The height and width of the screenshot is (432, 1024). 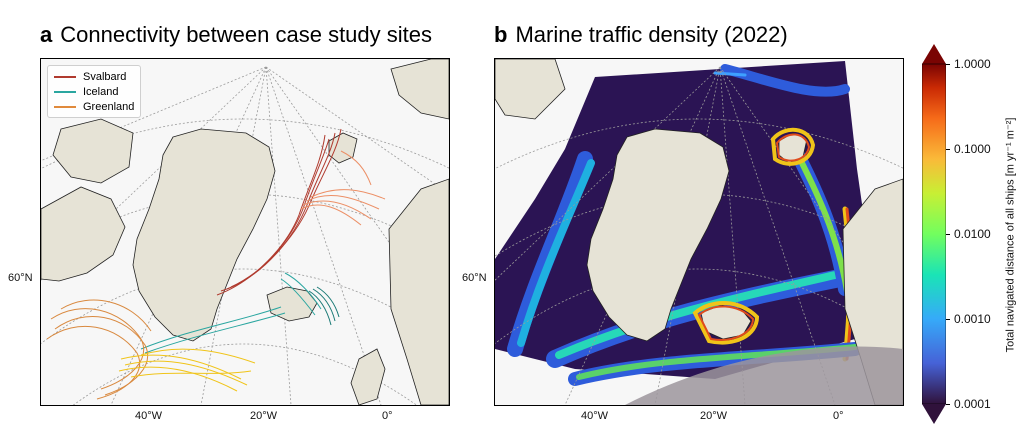 I want to click on legend-item-svalbard: Svalbard, so click(x=94, y=76).